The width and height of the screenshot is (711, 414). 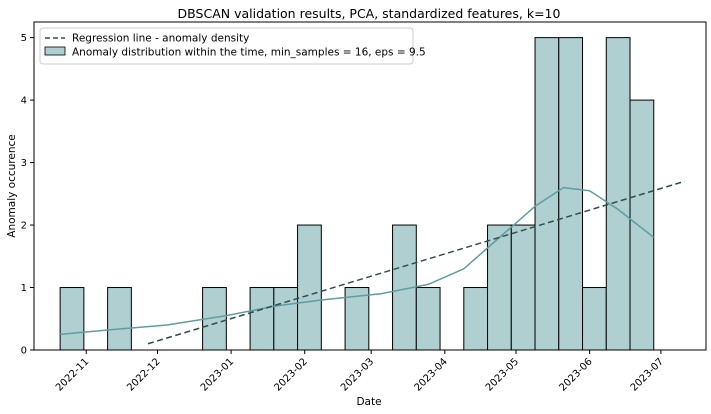 What do you see at coordinates (575, 374) in the screenshot?
I see `x-tick-label: 2023-06` at bounding box center [575, 374].